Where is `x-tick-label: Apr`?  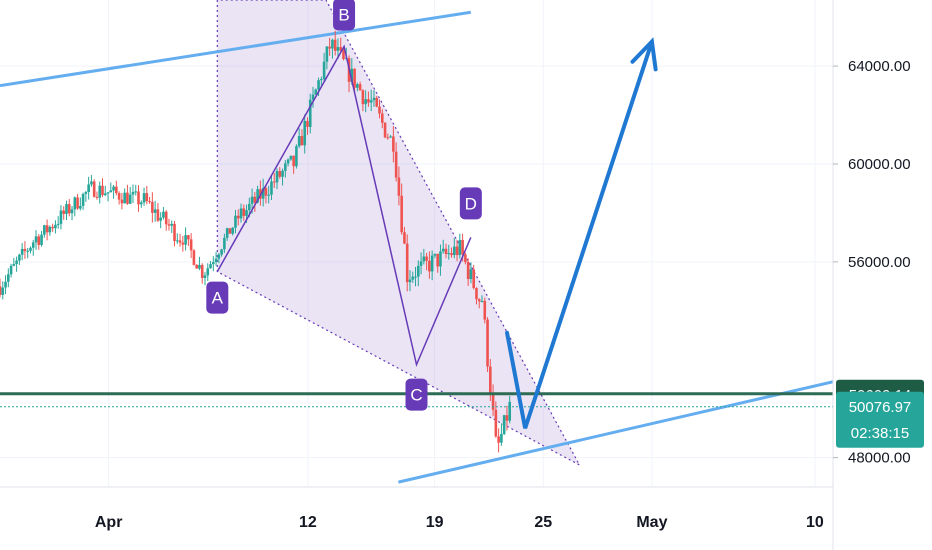
x-tick-label: Apr is located at coordinates (109, 522).